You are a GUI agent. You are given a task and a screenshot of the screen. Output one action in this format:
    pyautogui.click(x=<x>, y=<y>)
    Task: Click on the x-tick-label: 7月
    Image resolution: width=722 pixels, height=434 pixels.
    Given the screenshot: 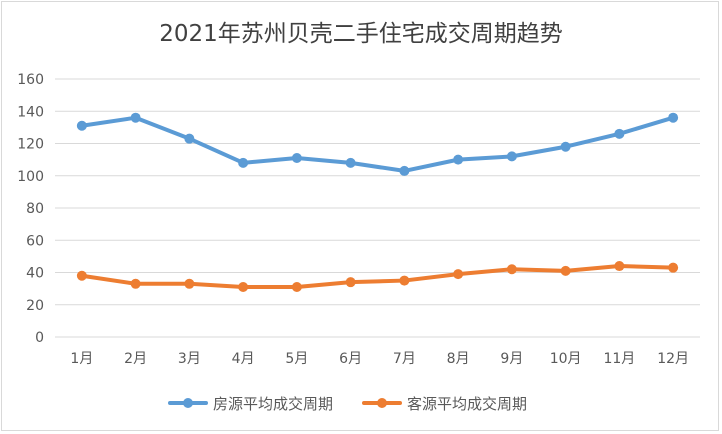 What is the action you would take?
    pyautogui.click(x=404, y=359)
    